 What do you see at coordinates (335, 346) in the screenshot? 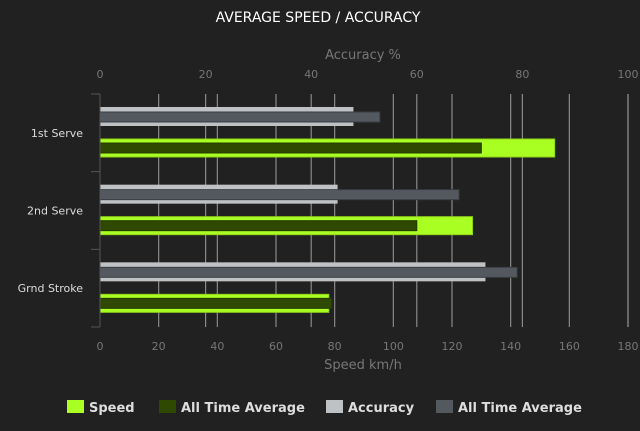
I see `bottom-tick-label: 80` at bounding box center [335, 346].